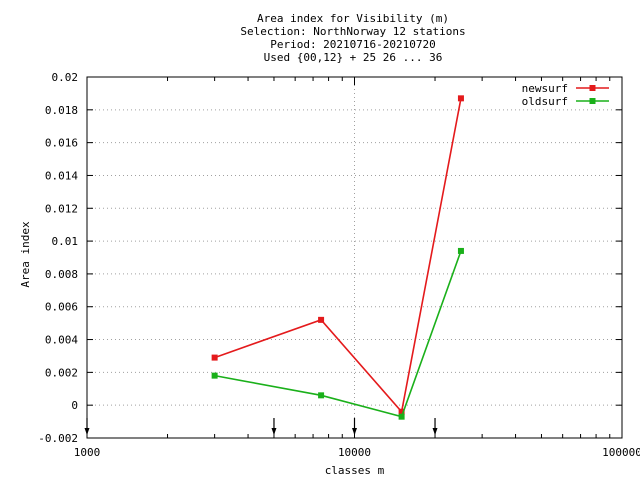 Image resolution: width=640 pixels, height=480 pixels. I want to click on y-tick-label: 0.006, so click(61, 307).